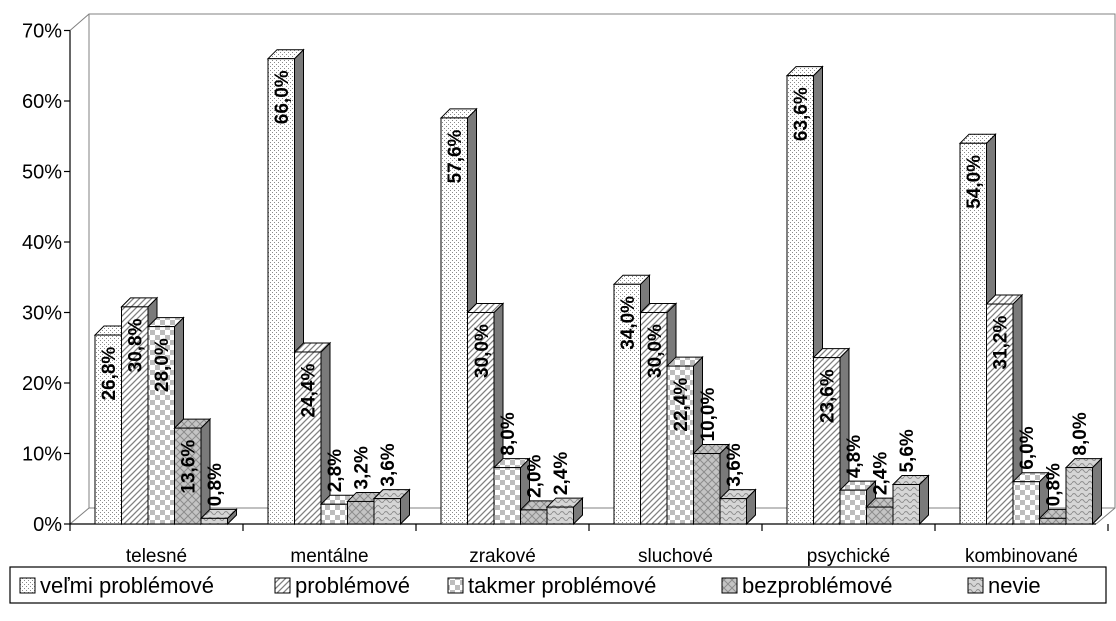 The height and width of the screenshot is (621, 1116). Describe the element at coordinates (42, 243) in the screenshot. I see `y-tick-label: 40%` at that location.